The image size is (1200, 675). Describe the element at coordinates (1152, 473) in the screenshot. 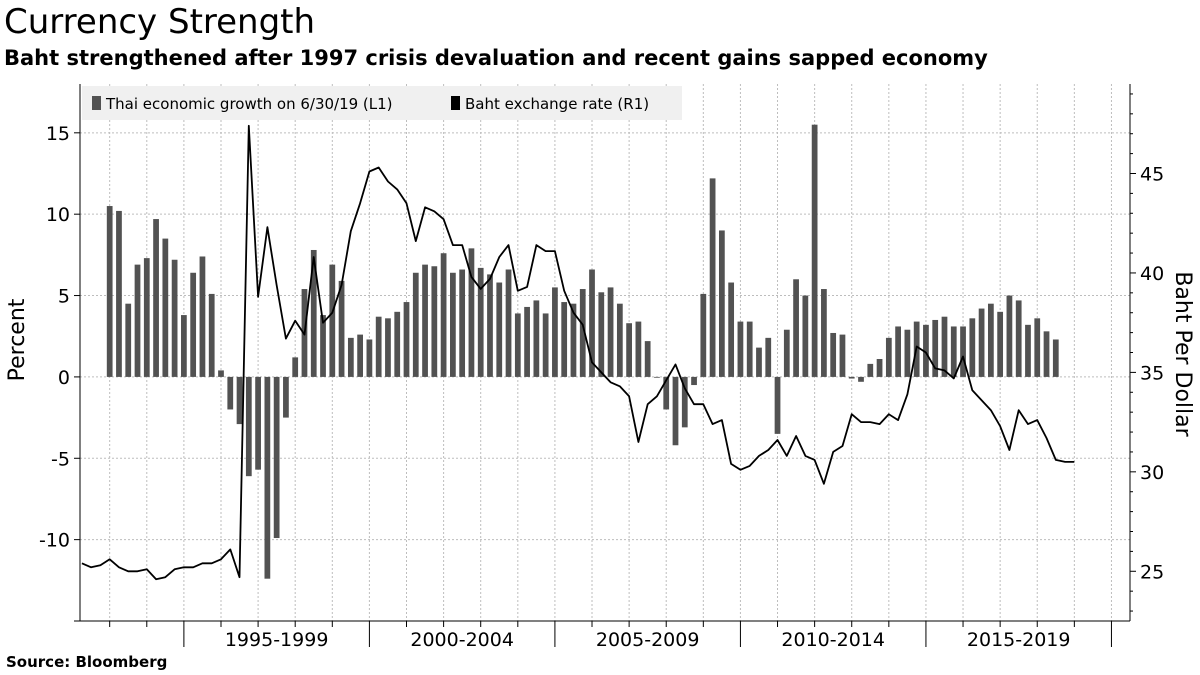

I see `right-tick-label: 30` at that location.